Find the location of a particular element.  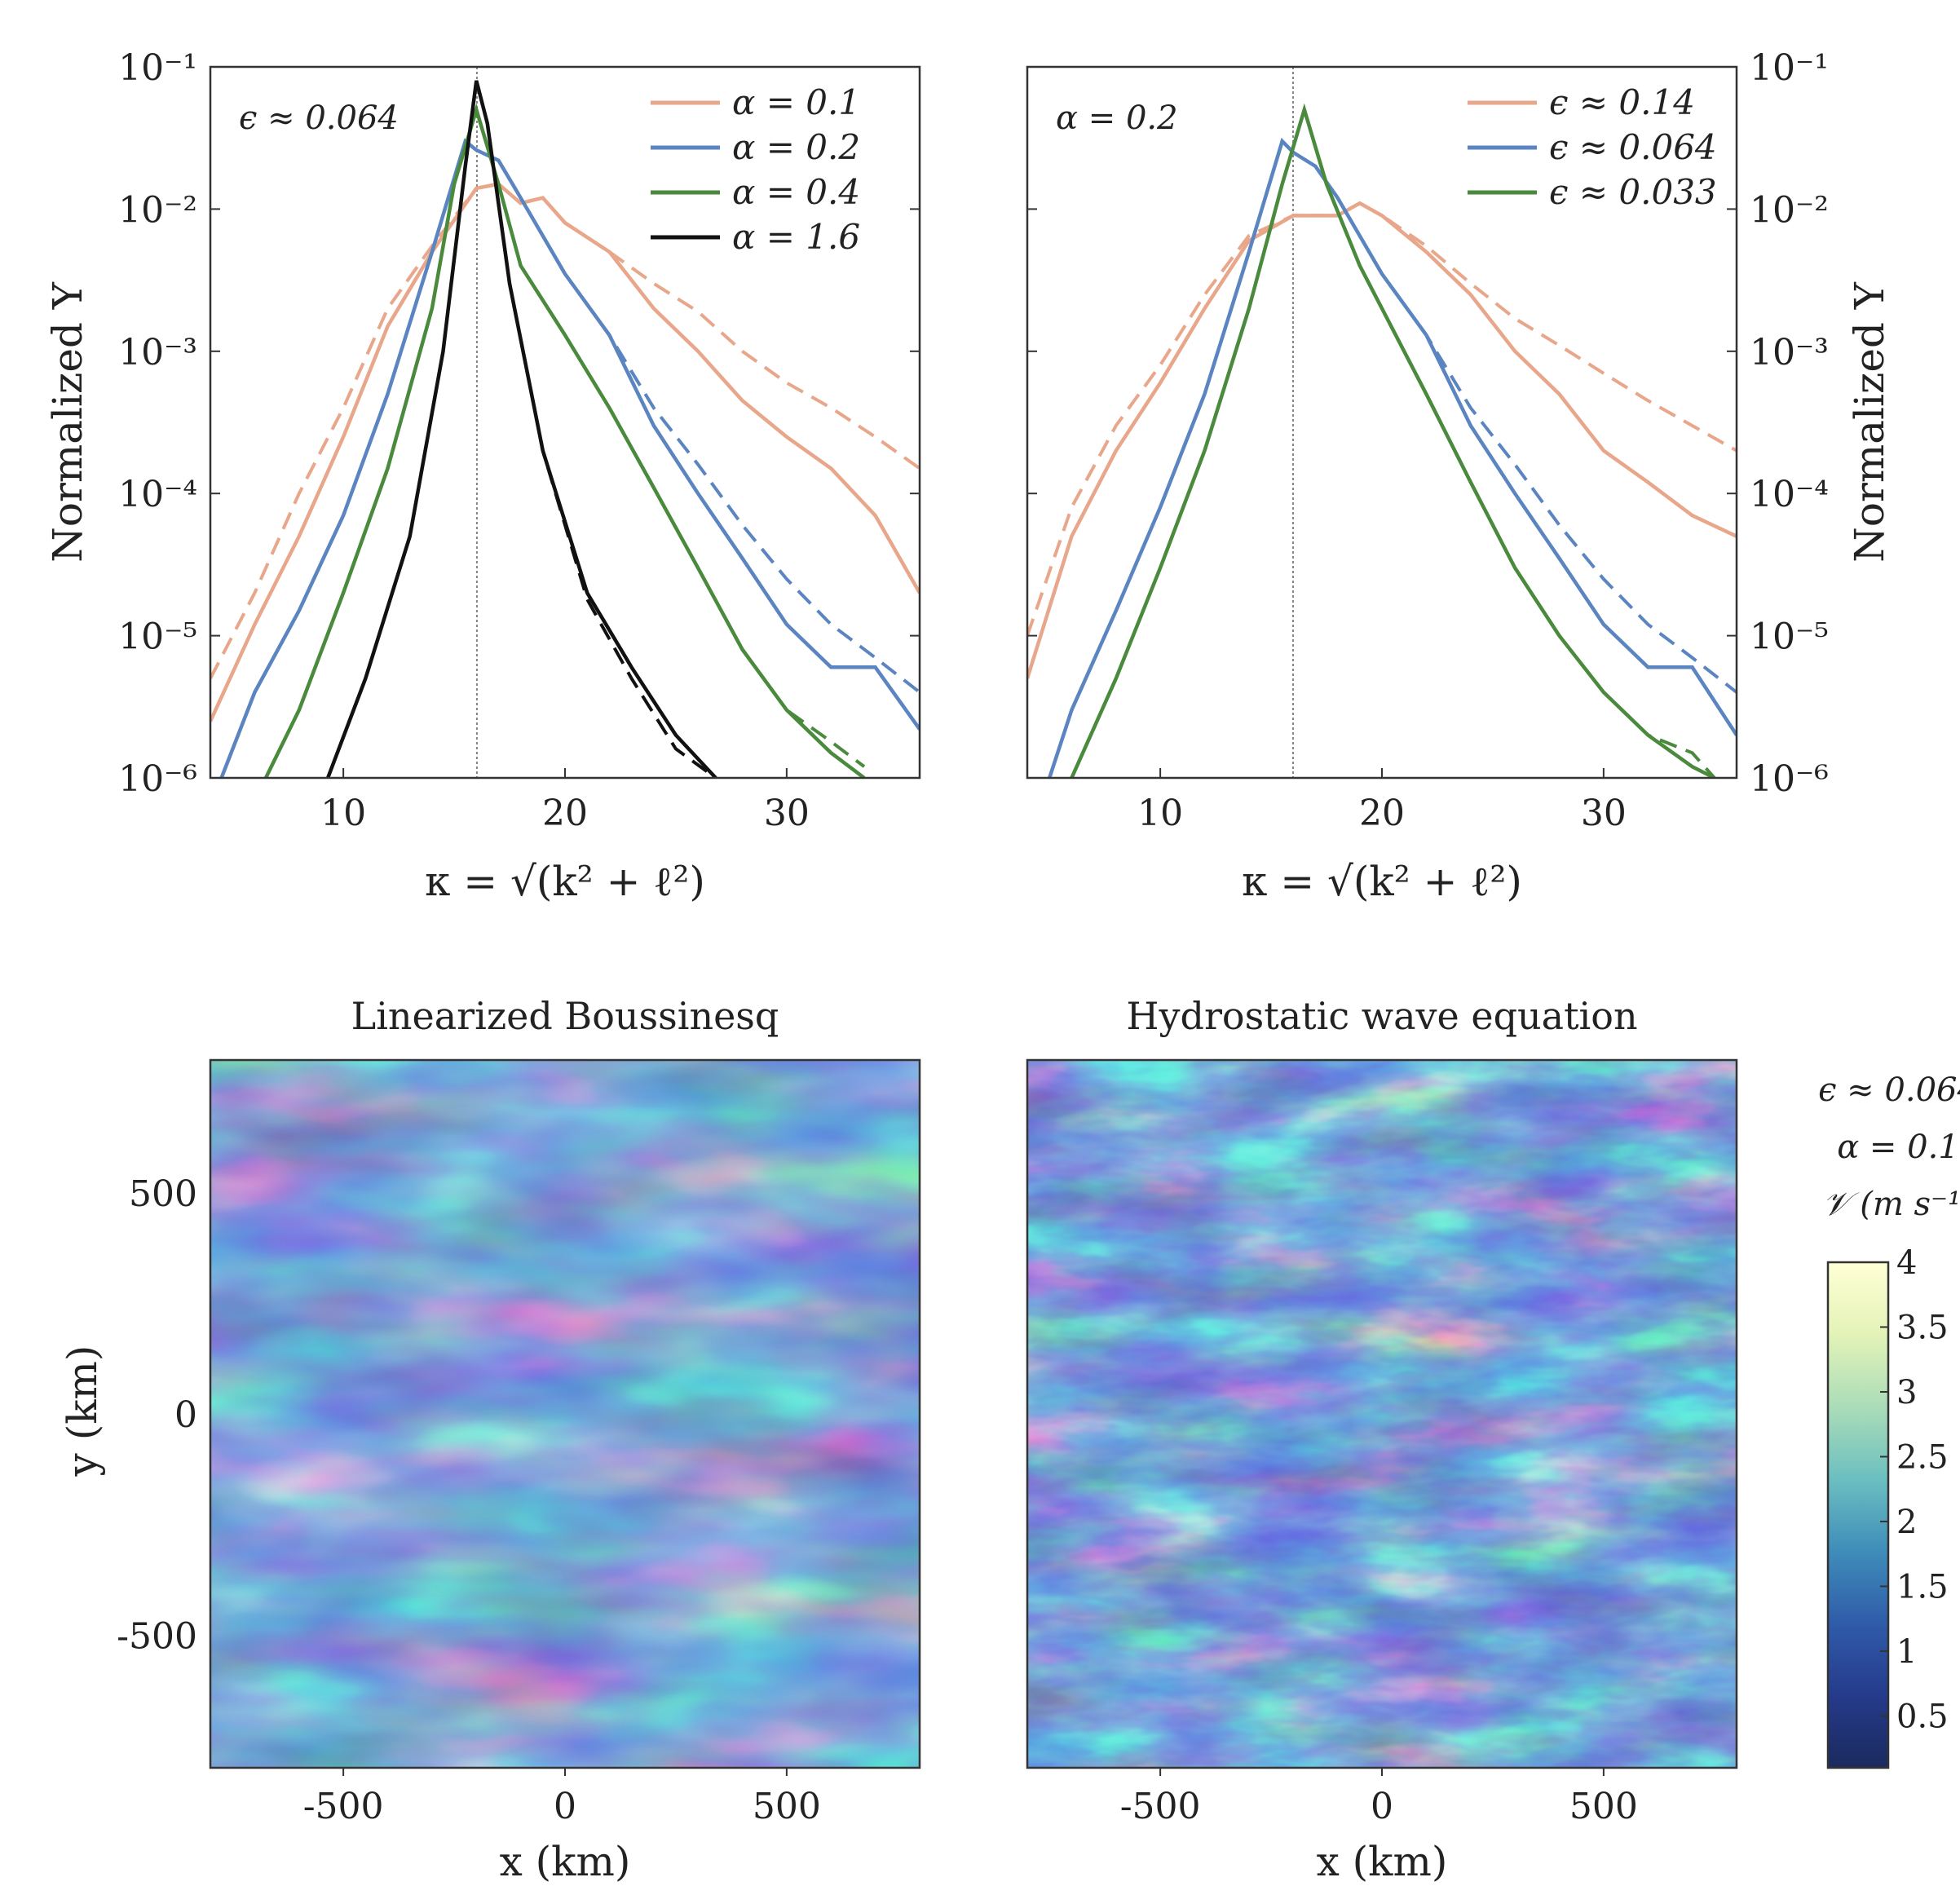

legend-label: ϵ ≈ 0.064 is located at coordinates (1633, 147).